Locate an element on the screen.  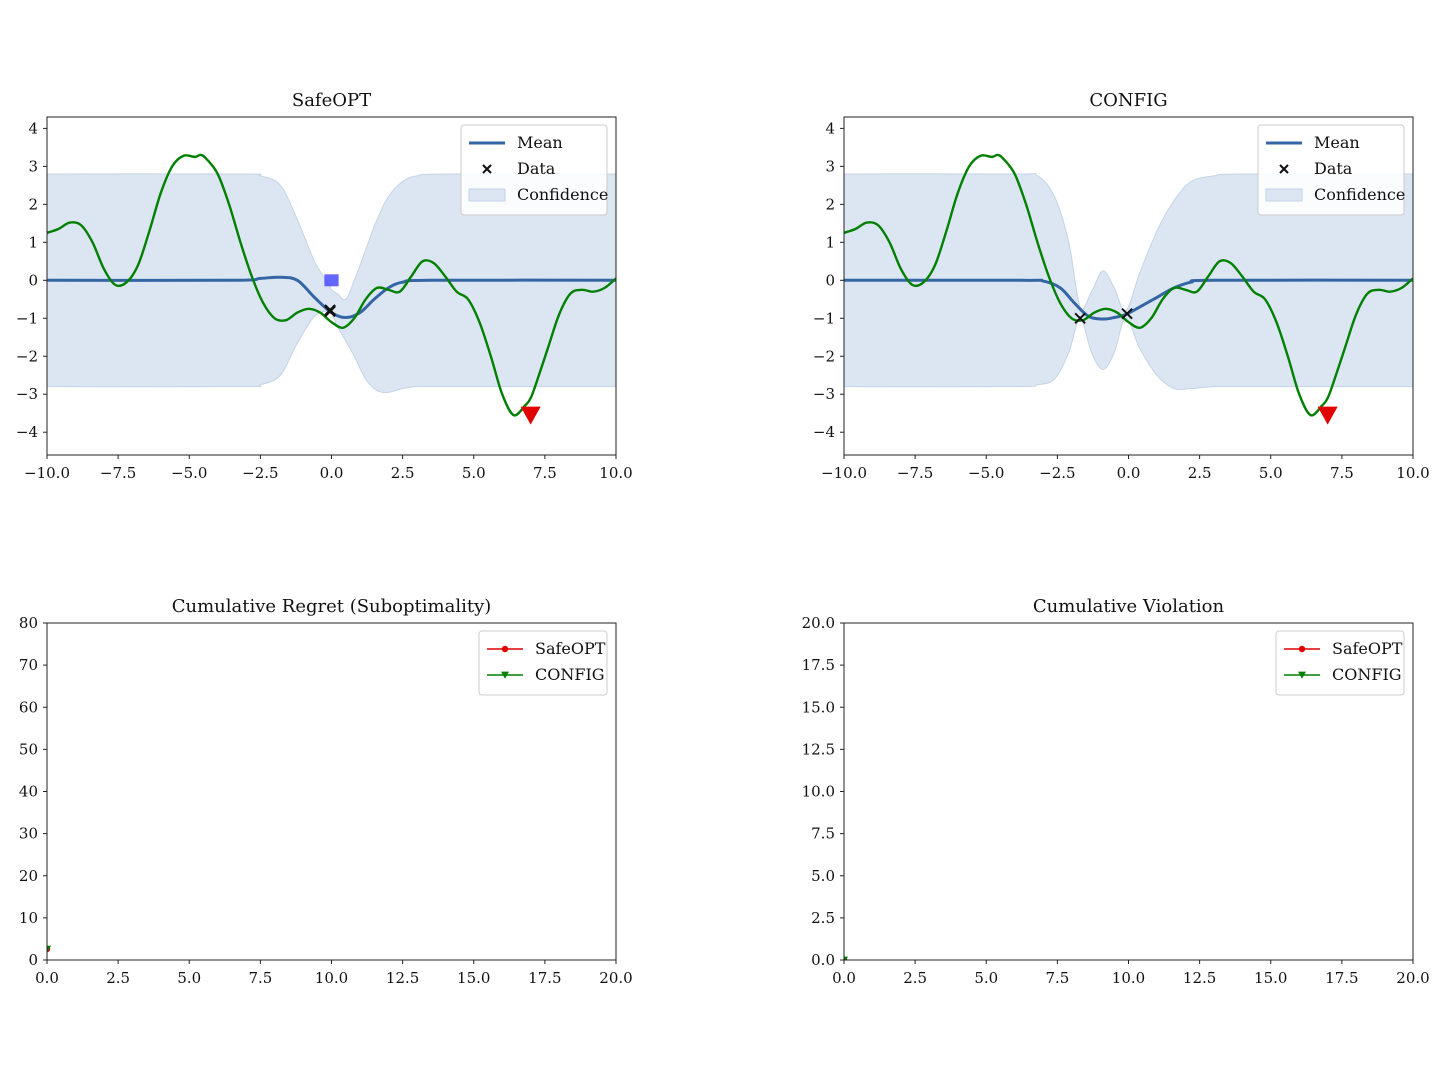
mean-line is located at coordinates (331, 297).